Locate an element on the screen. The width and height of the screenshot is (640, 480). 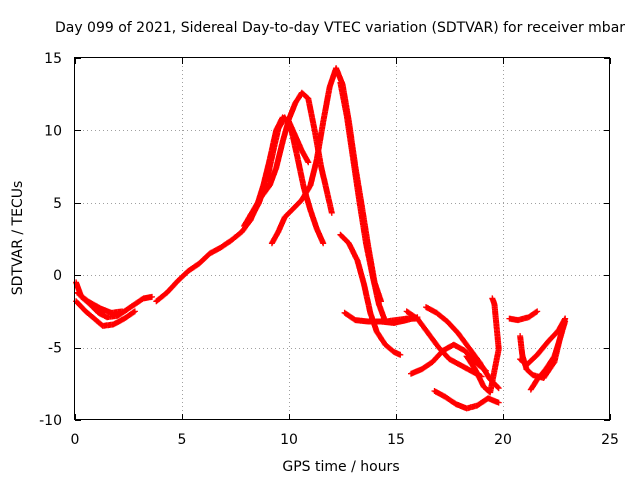
y-axis-label: SDTVAR / TECUs is located at coordinates (18, 238).